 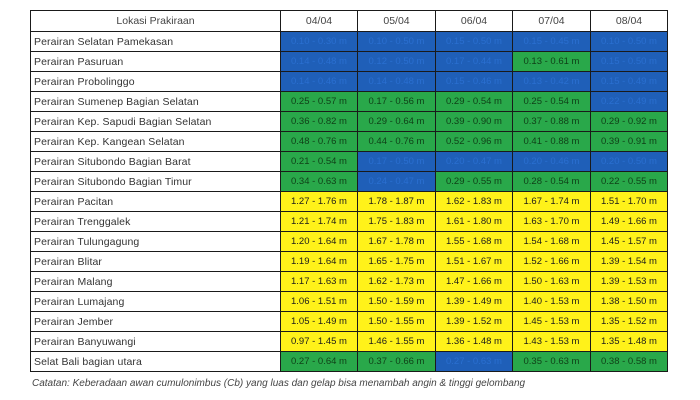 I want to click on wave-height-cell: 1.27 - 1.76 m, so click(x=319, y=201).